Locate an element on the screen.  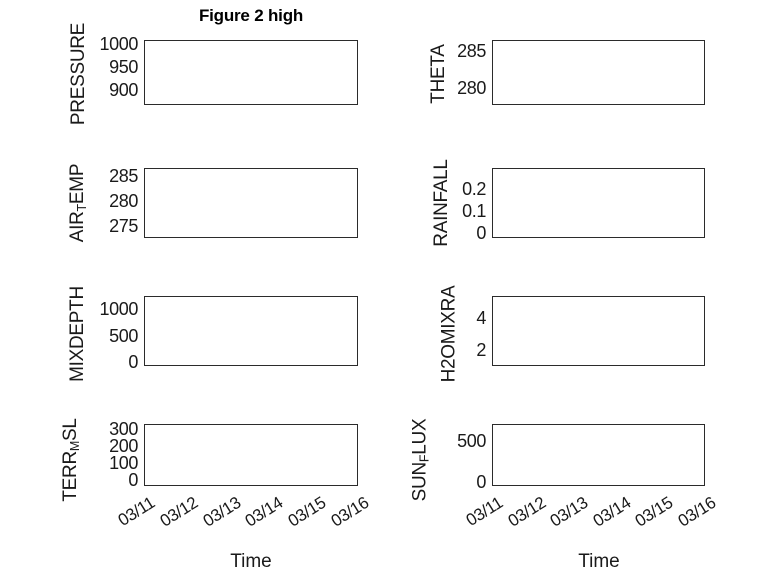
ylabel-air-temp-text: AIRTEMP is located at coordinates (78, 203).